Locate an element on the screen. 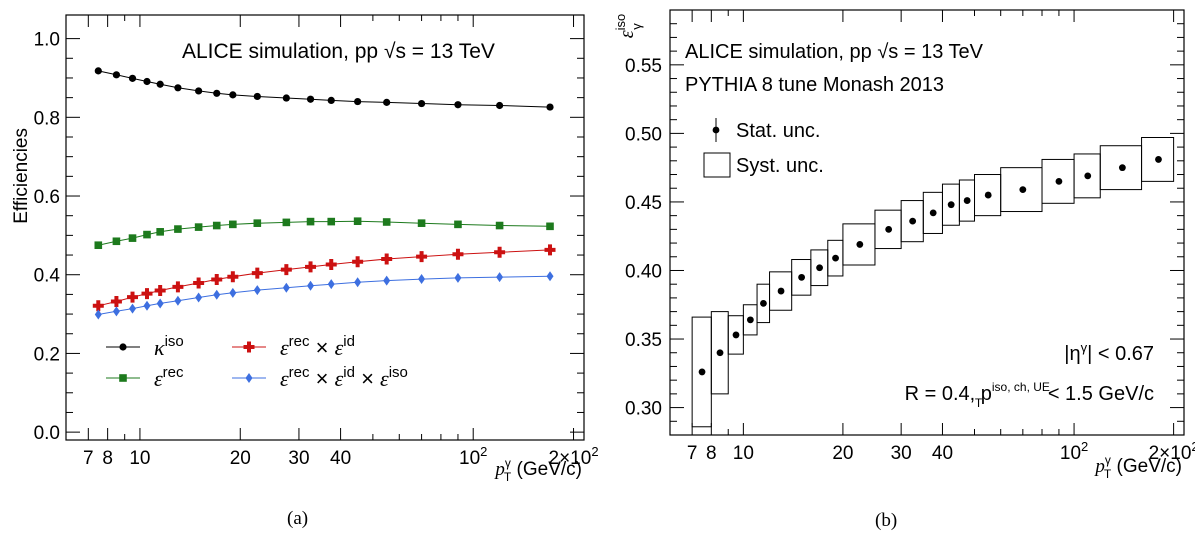 The height and width of the screenshot is (536, 1195). x-tick-label: 40 is located at coordinates (340, 458).